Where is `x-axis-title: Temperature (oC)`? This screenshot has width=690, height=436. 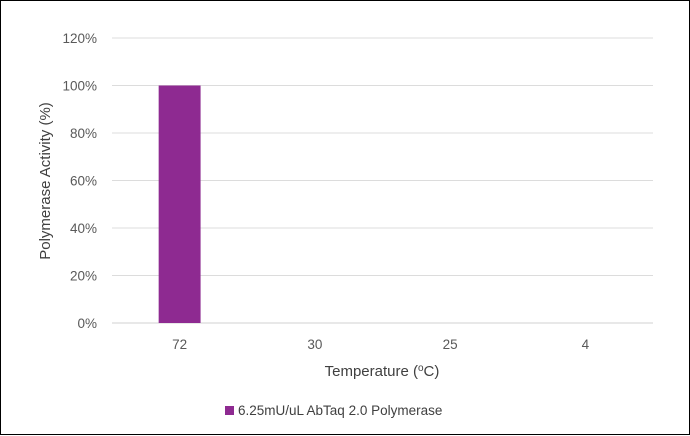
x-axis-title: Temperature (oC) is located at coordinates (382, 371).